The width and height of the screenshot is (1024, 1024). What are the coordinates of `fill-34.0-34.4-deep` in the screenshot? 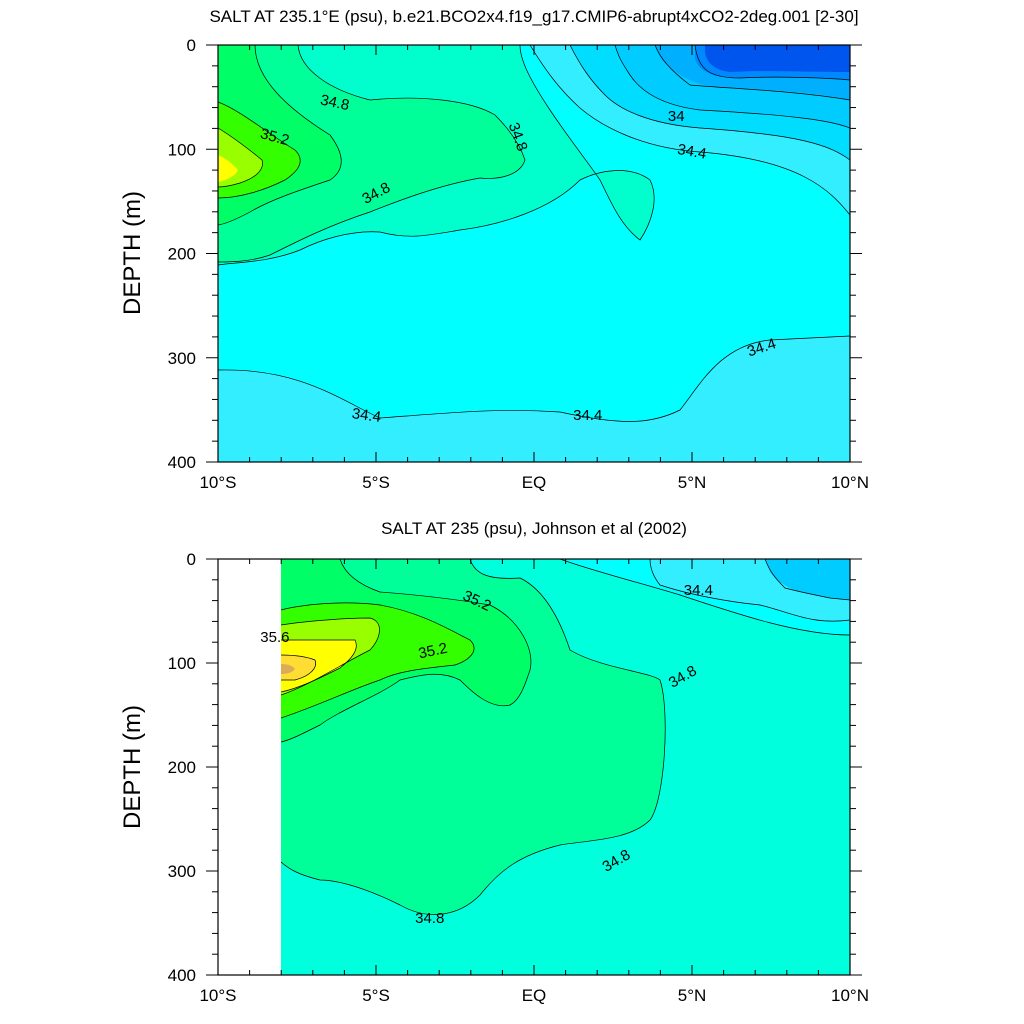 It's located at (534, 399).